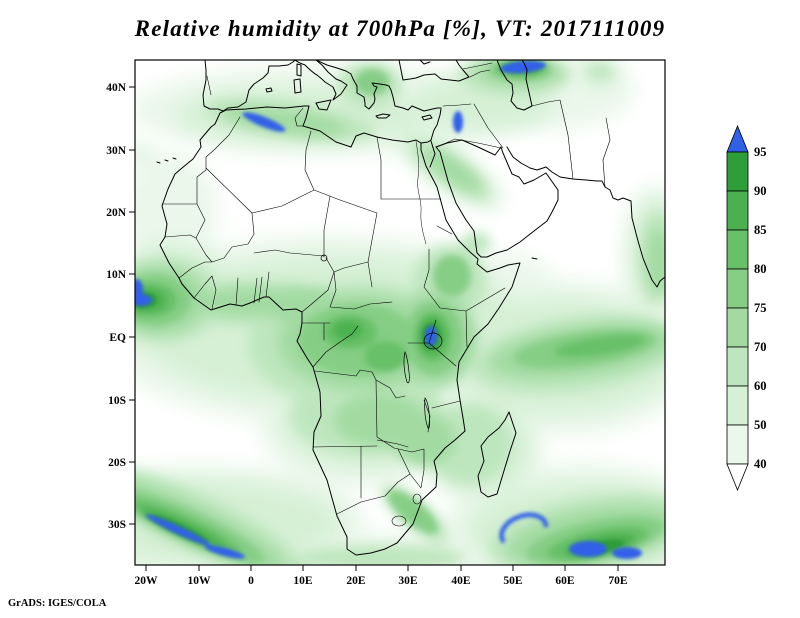 The image size is (800, 618). What do you see at coordinates (249, 86) in the screenshot?
I see `iberia-france-coastline` at bounding box center [249, 86].